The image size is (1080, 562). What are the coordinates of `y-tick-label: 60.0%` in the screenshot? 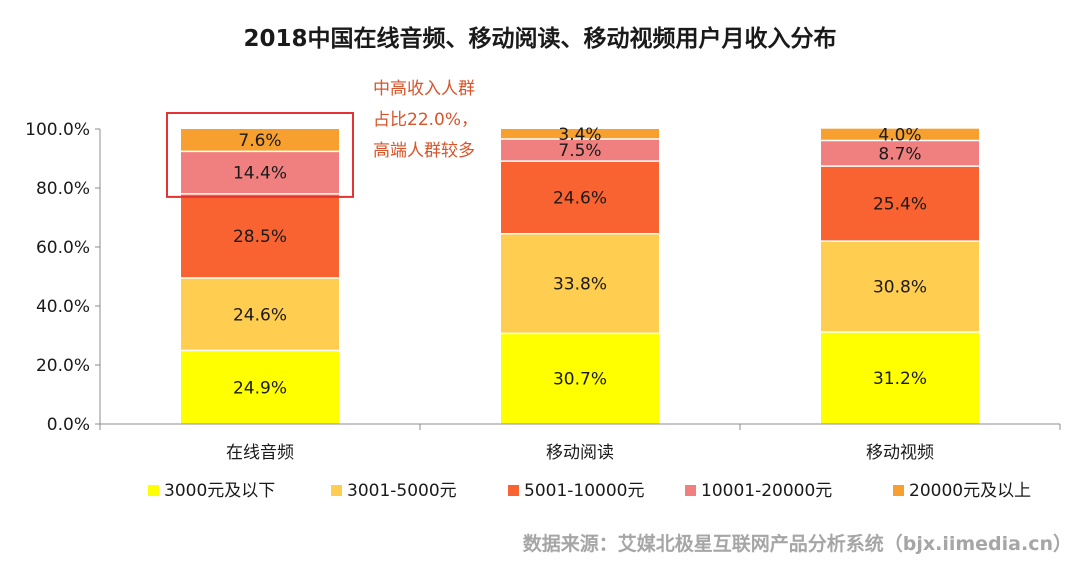 It's located at (63, 248).